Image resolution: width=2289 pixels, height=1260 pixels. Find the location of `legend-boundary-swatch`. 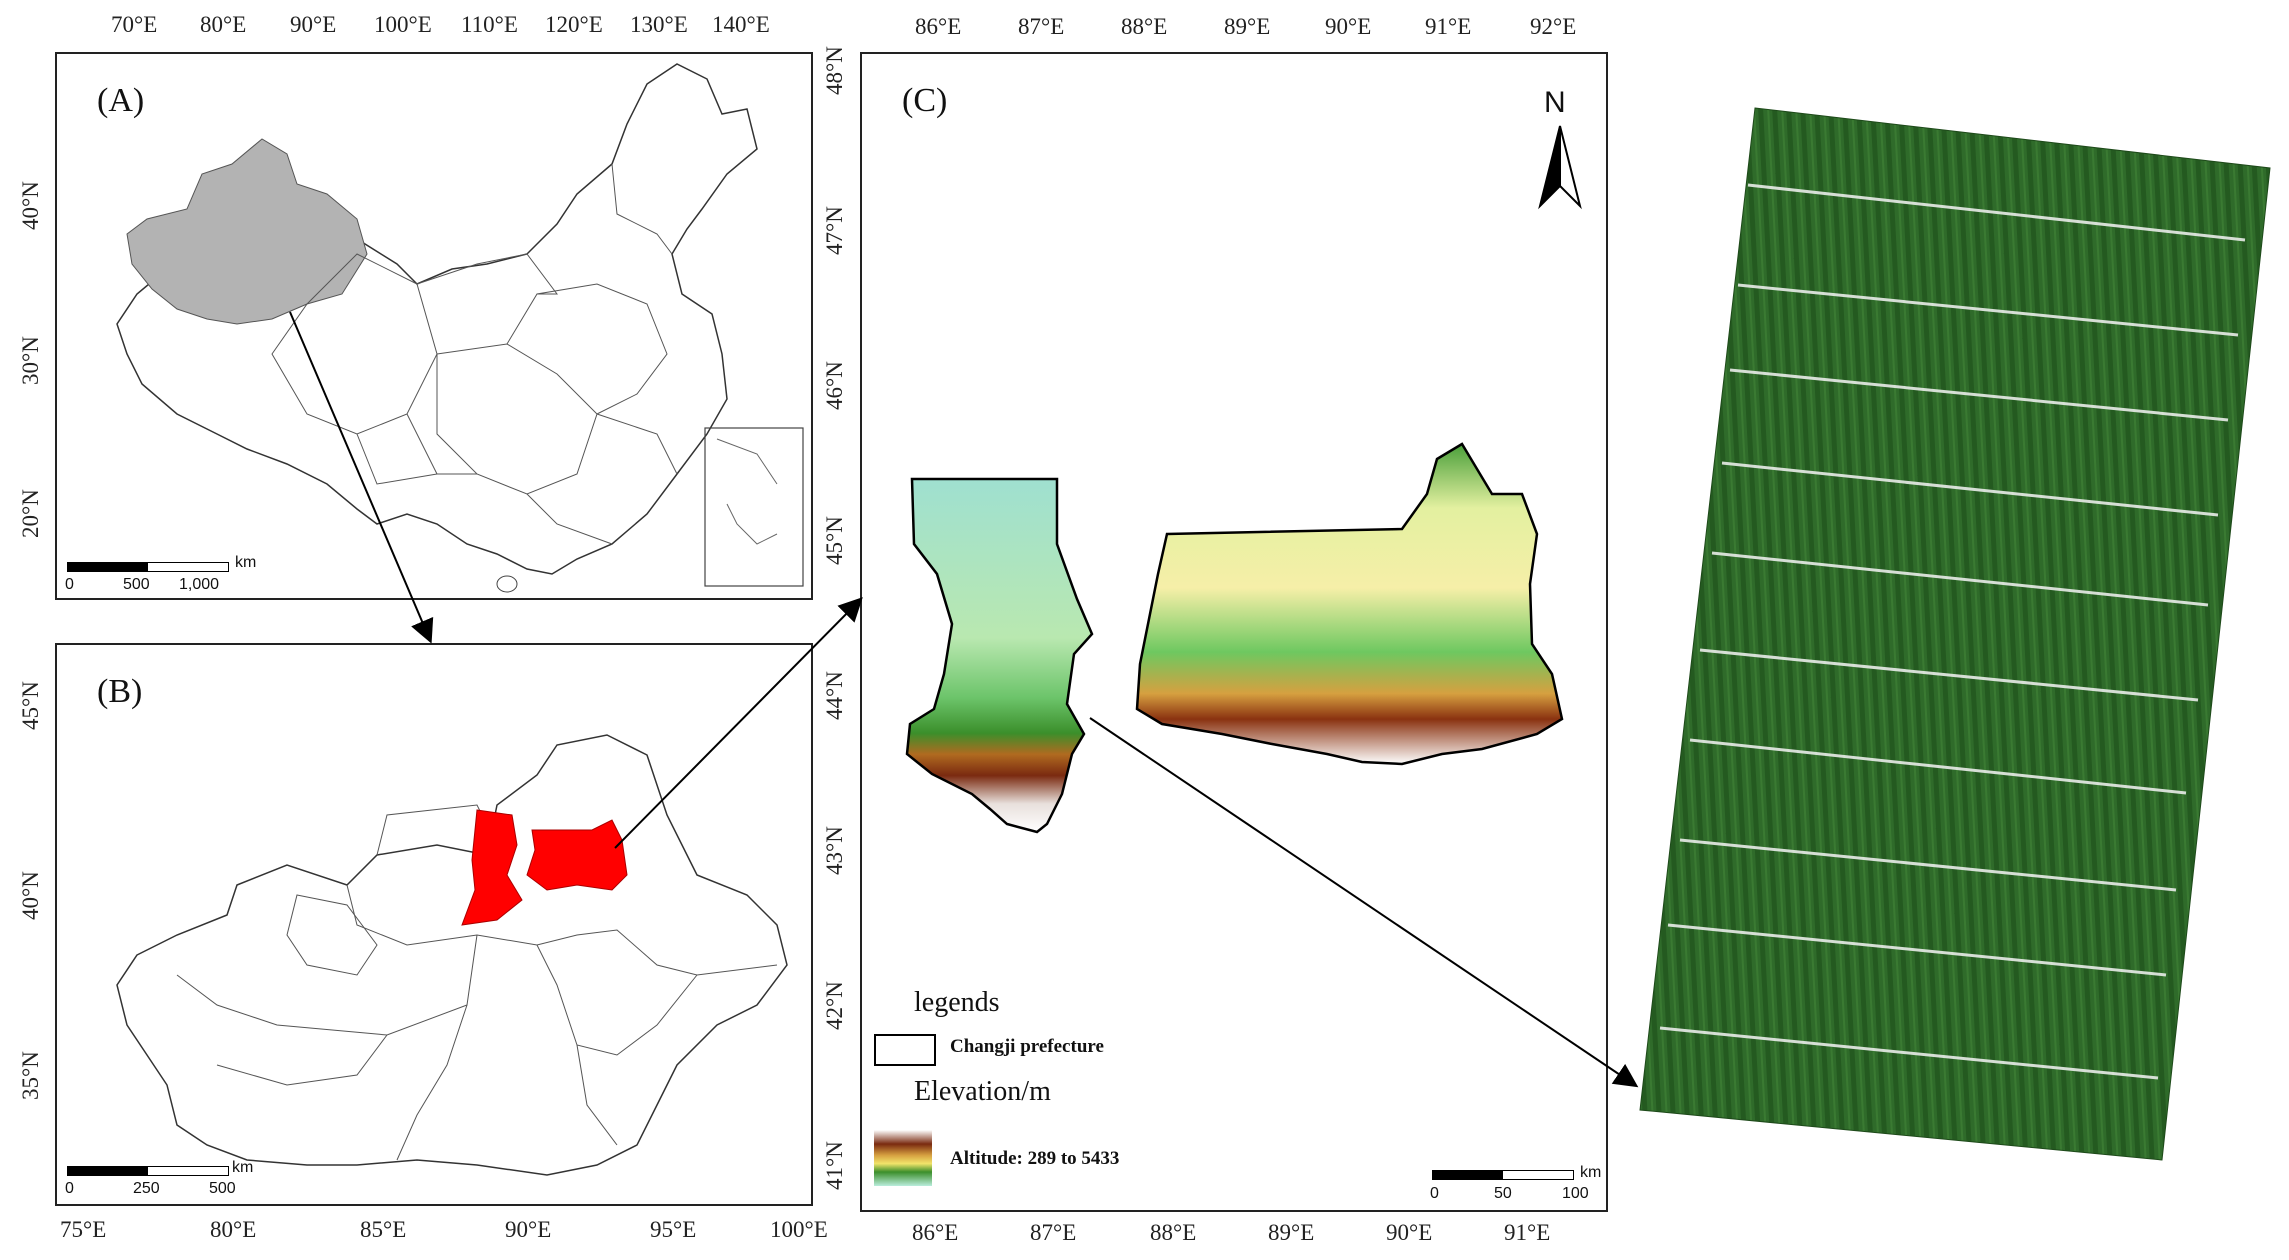

legend-boundary-swatch is located at coordinates (905, 1050).